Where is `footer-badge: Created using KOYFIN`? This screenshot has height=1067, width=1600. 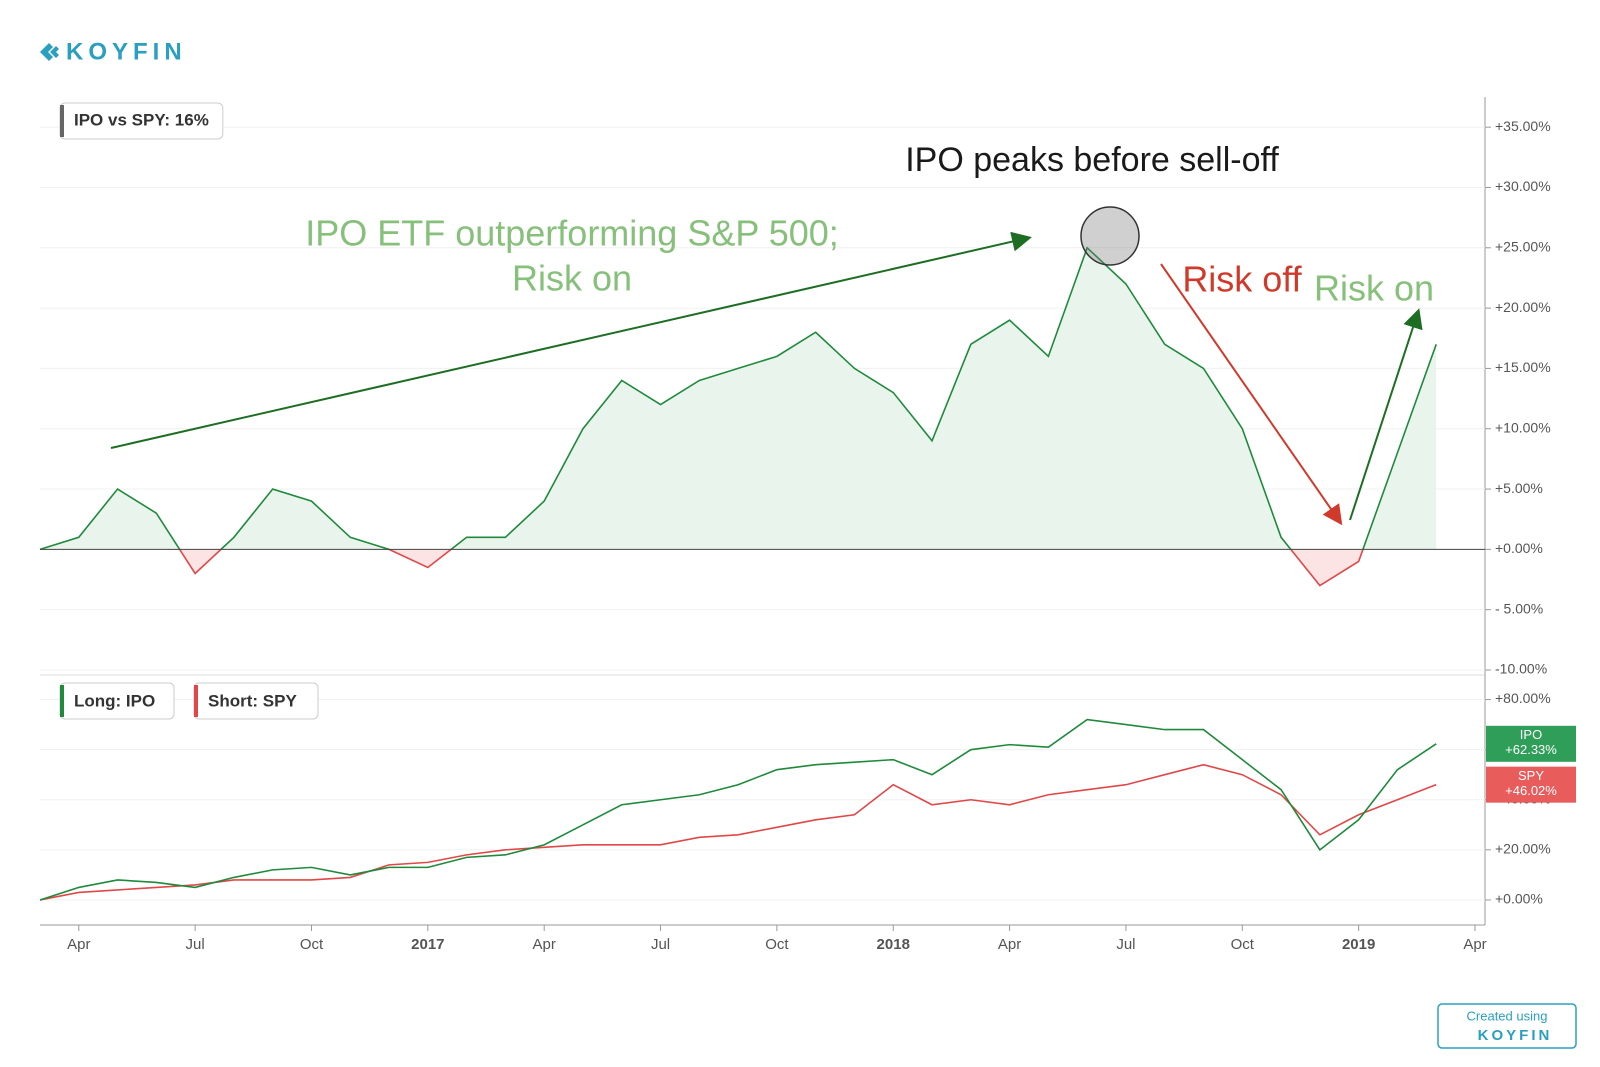
footer-badge: Created using KOYFIN is located at coordinates (1507, 1026).